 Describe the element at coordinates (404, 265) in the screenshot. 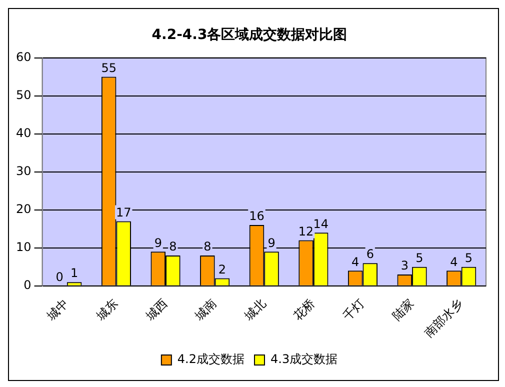

I see `data-label: 3` at that location.